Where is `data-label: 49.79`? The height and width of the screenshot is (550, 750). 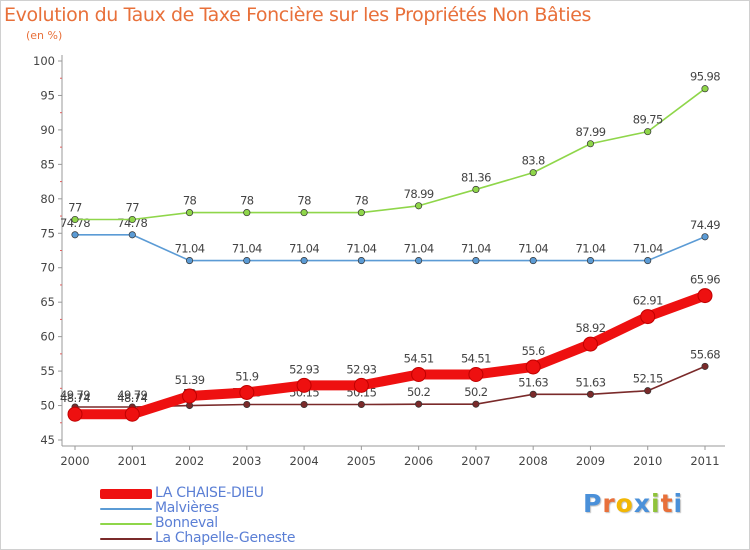 data-label: 49.79 is located at coordinates (75, 395).